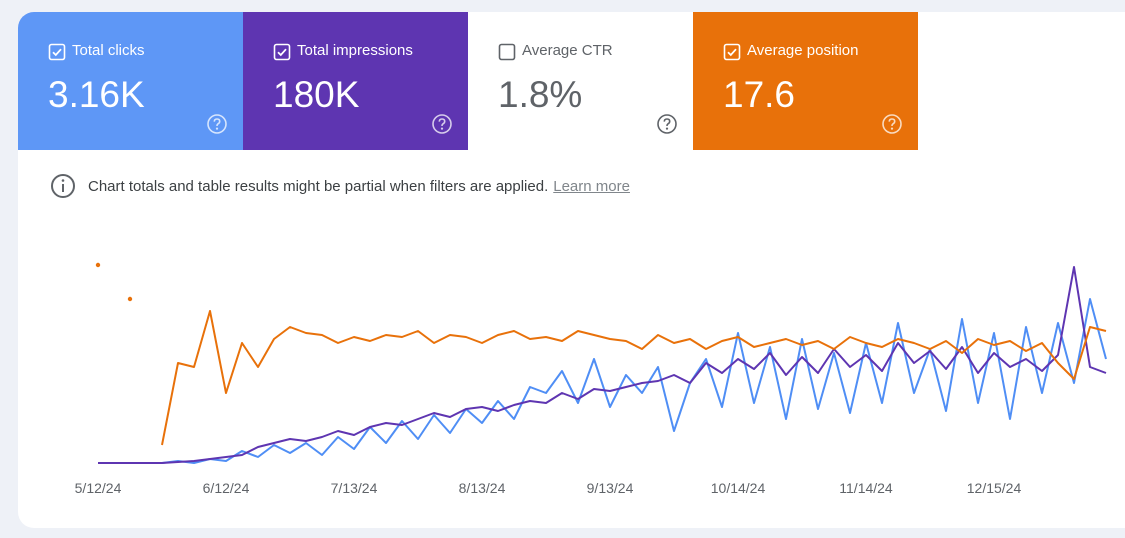 The image size is (1125, 538). What do you see at coordinates (591, 186) in the screenshot?
I see `learn-more-link: Learn more` at bounding box center [591, 186].